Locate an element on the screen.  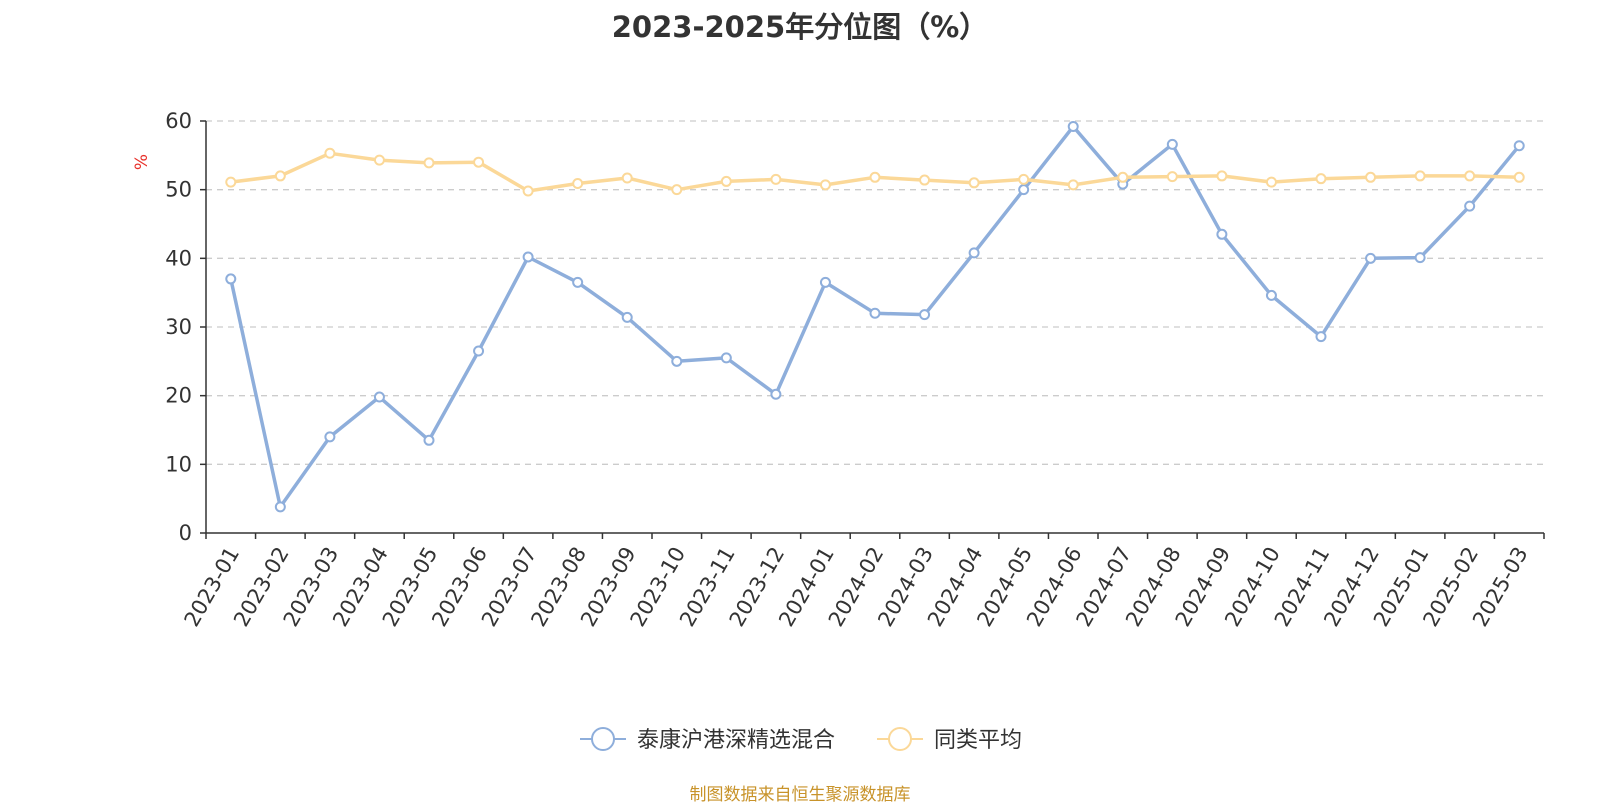
legend-label: 泰康沪港深精选混合 is located at coordinates (736, 740).